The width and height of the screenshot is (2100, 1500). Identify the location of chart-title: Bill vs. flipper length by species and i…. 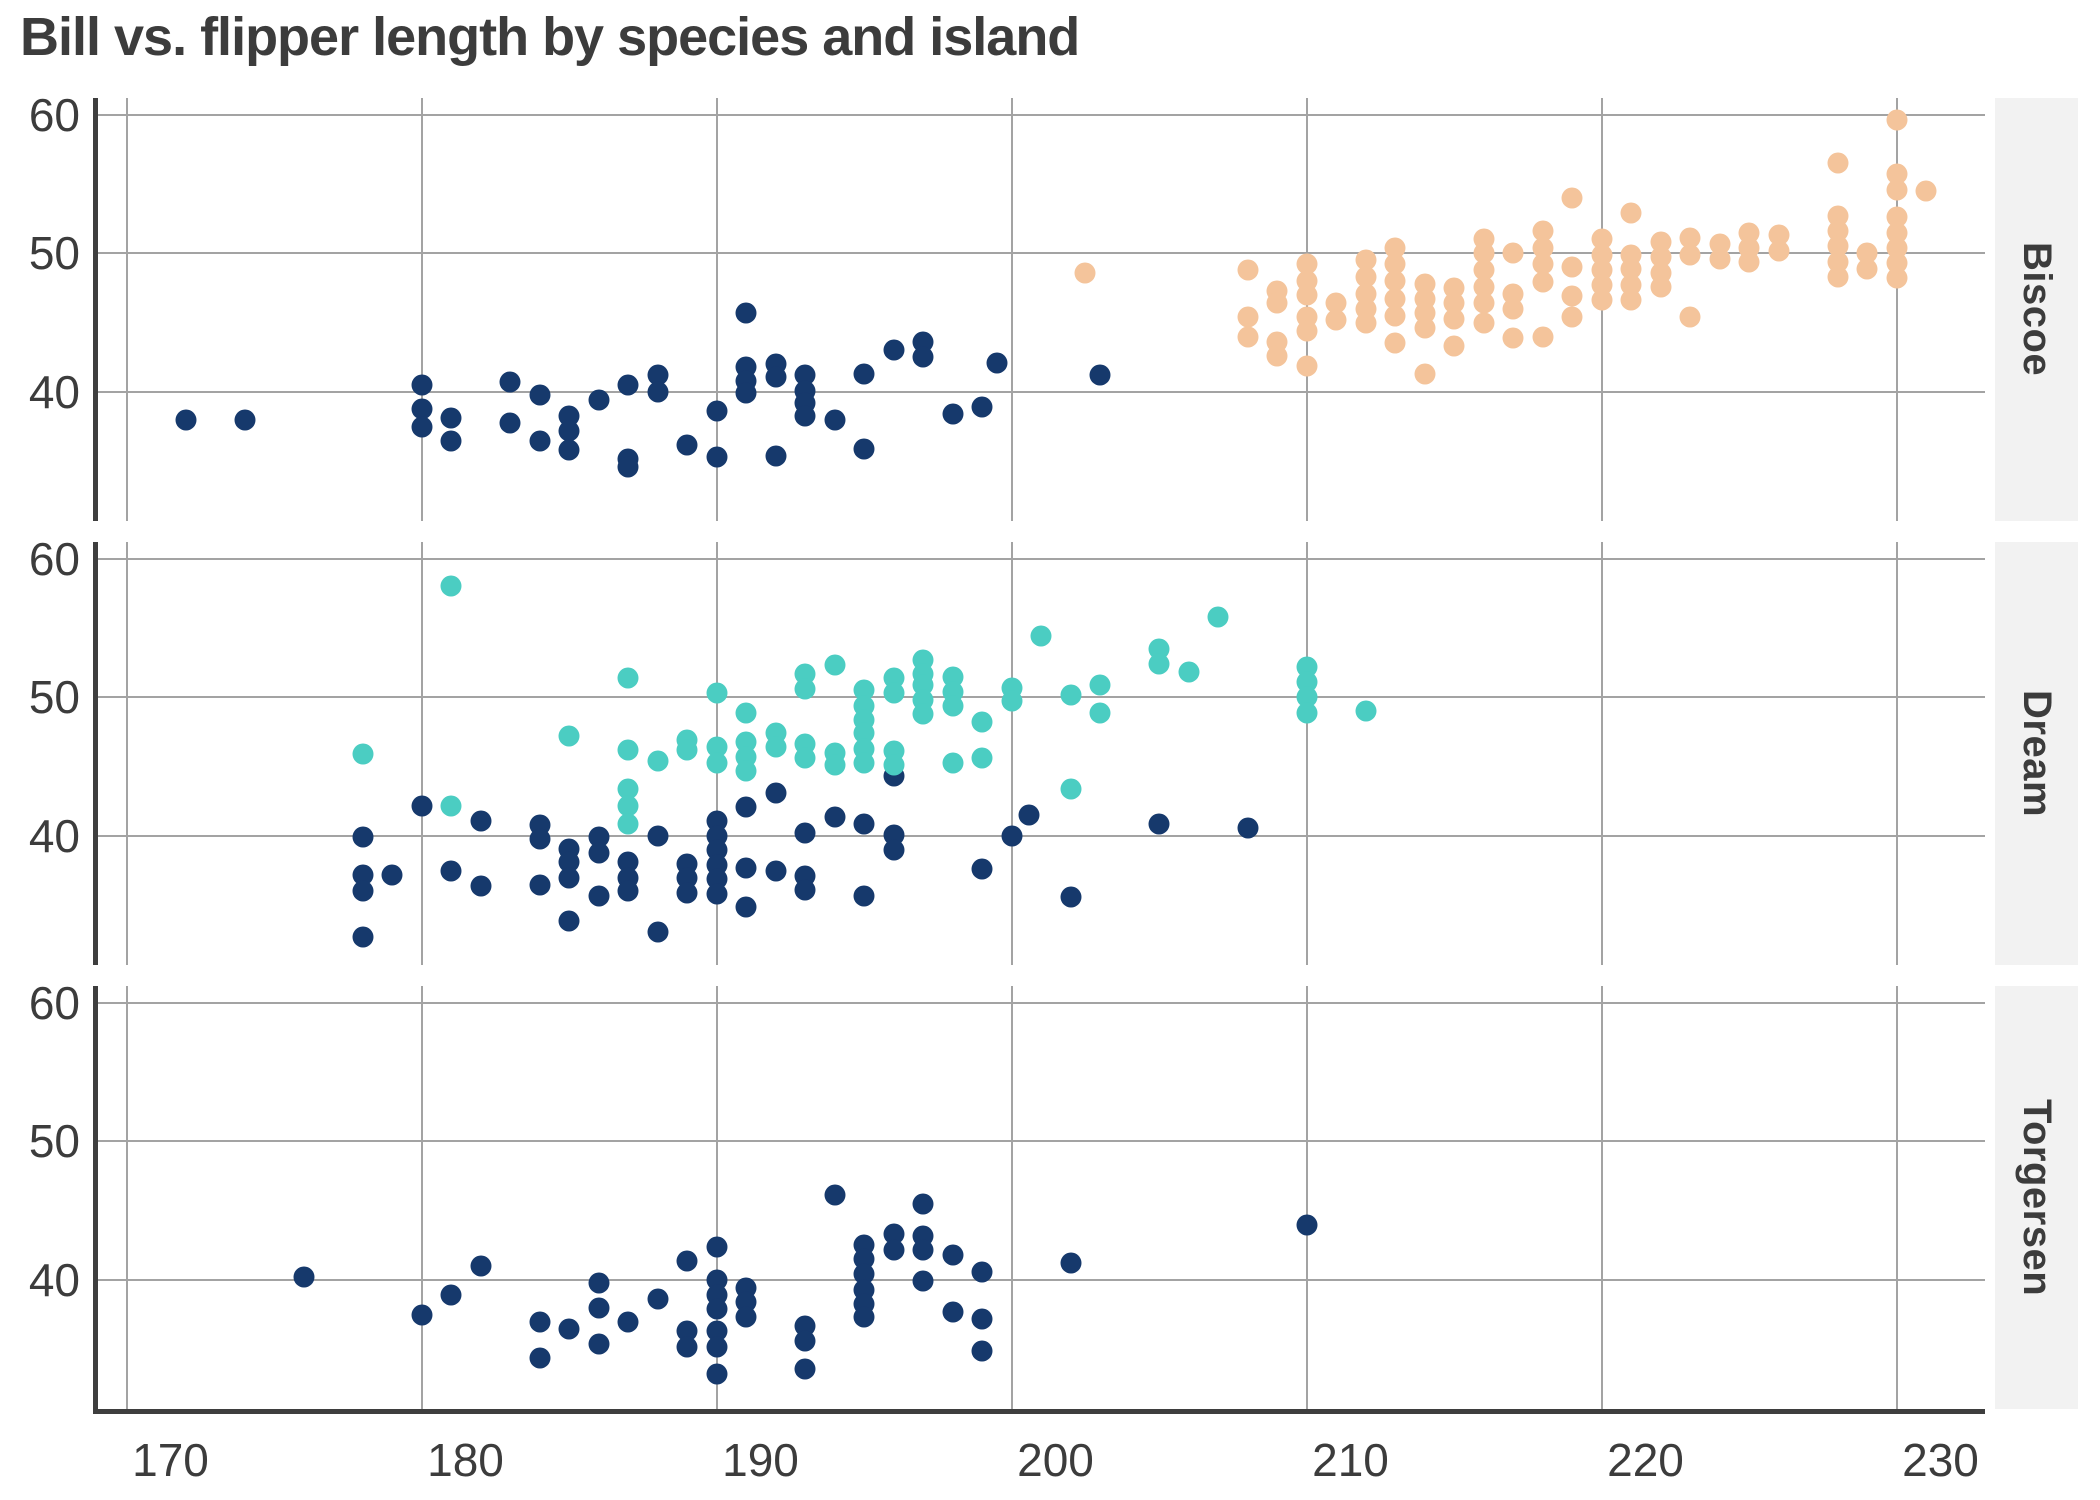
(550, 37).